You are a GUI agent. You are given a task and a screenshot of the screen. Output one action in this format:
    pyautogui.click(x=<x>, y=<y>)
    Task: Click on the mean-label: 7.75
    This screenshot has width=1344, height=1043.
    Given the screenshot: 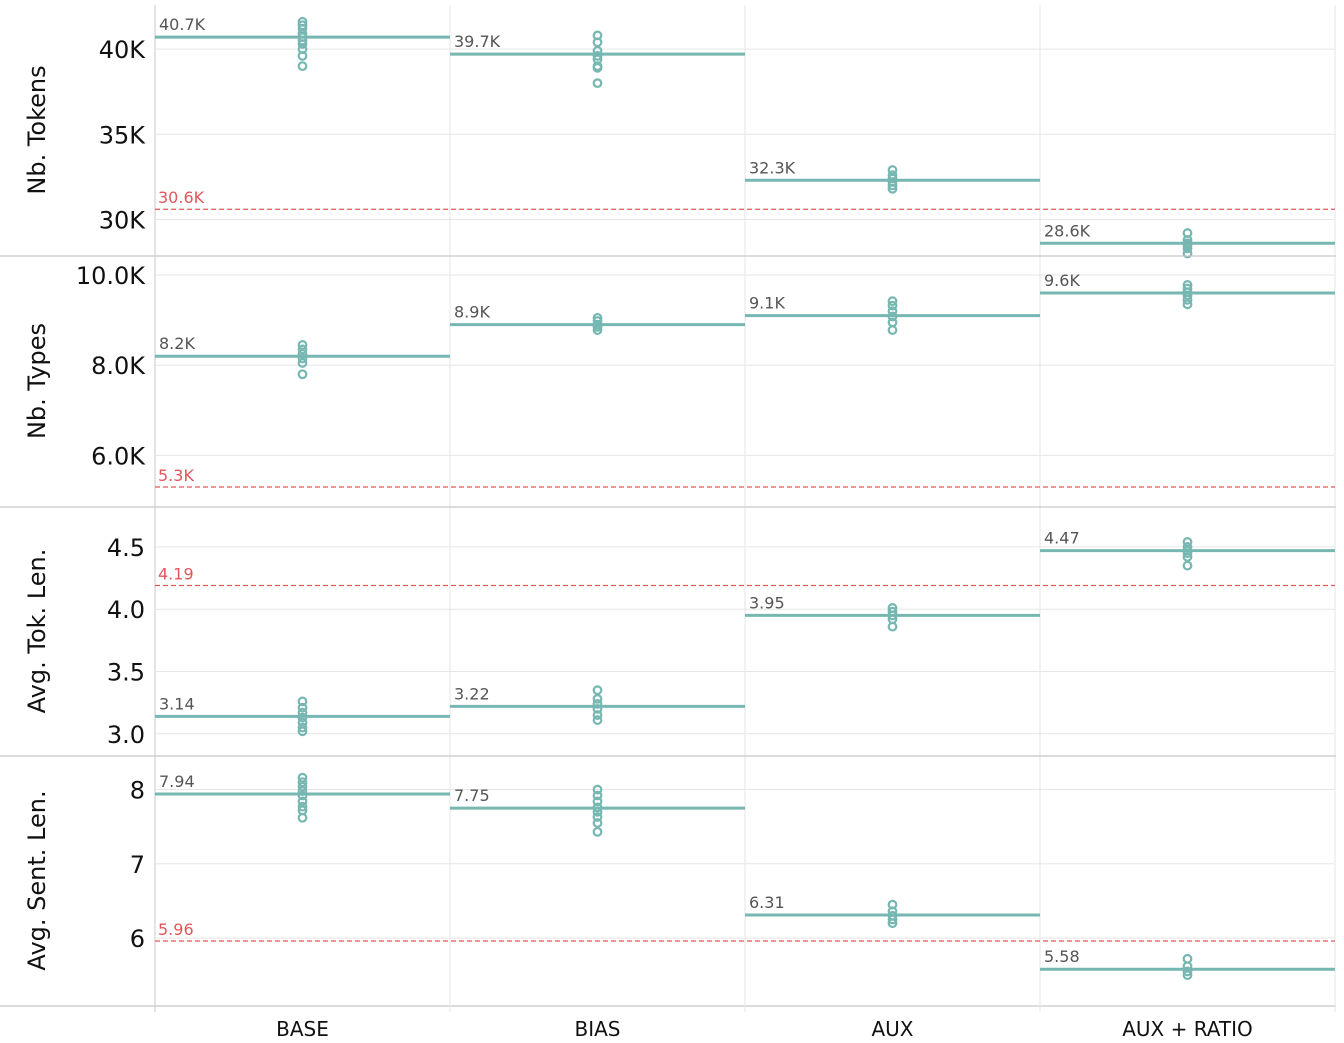 What is the action you would take?
    pyautogui.click(x=472, y=795)
    